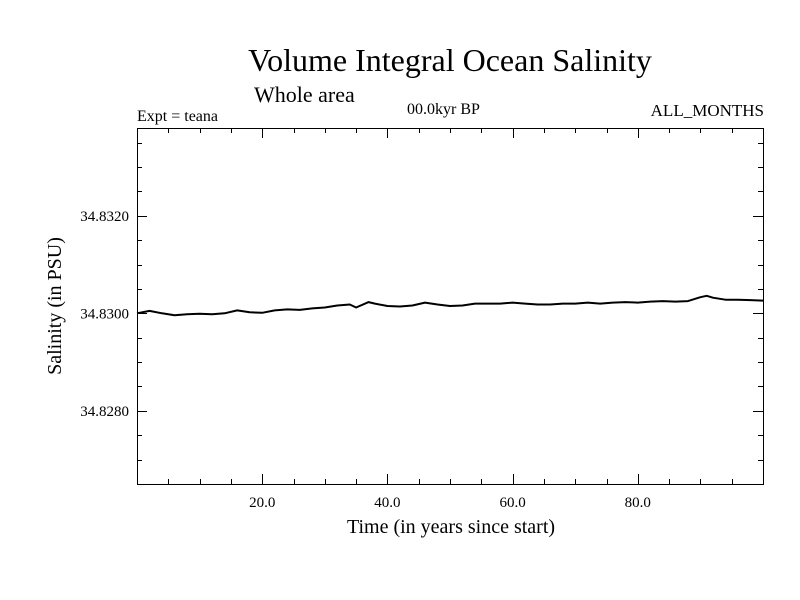 This screenshot has height=600, width=800. What do you see at coordinates (512, 503) in the screenshot?
I see `x-tick-label: 60.0` at bounding box center [512, 503].